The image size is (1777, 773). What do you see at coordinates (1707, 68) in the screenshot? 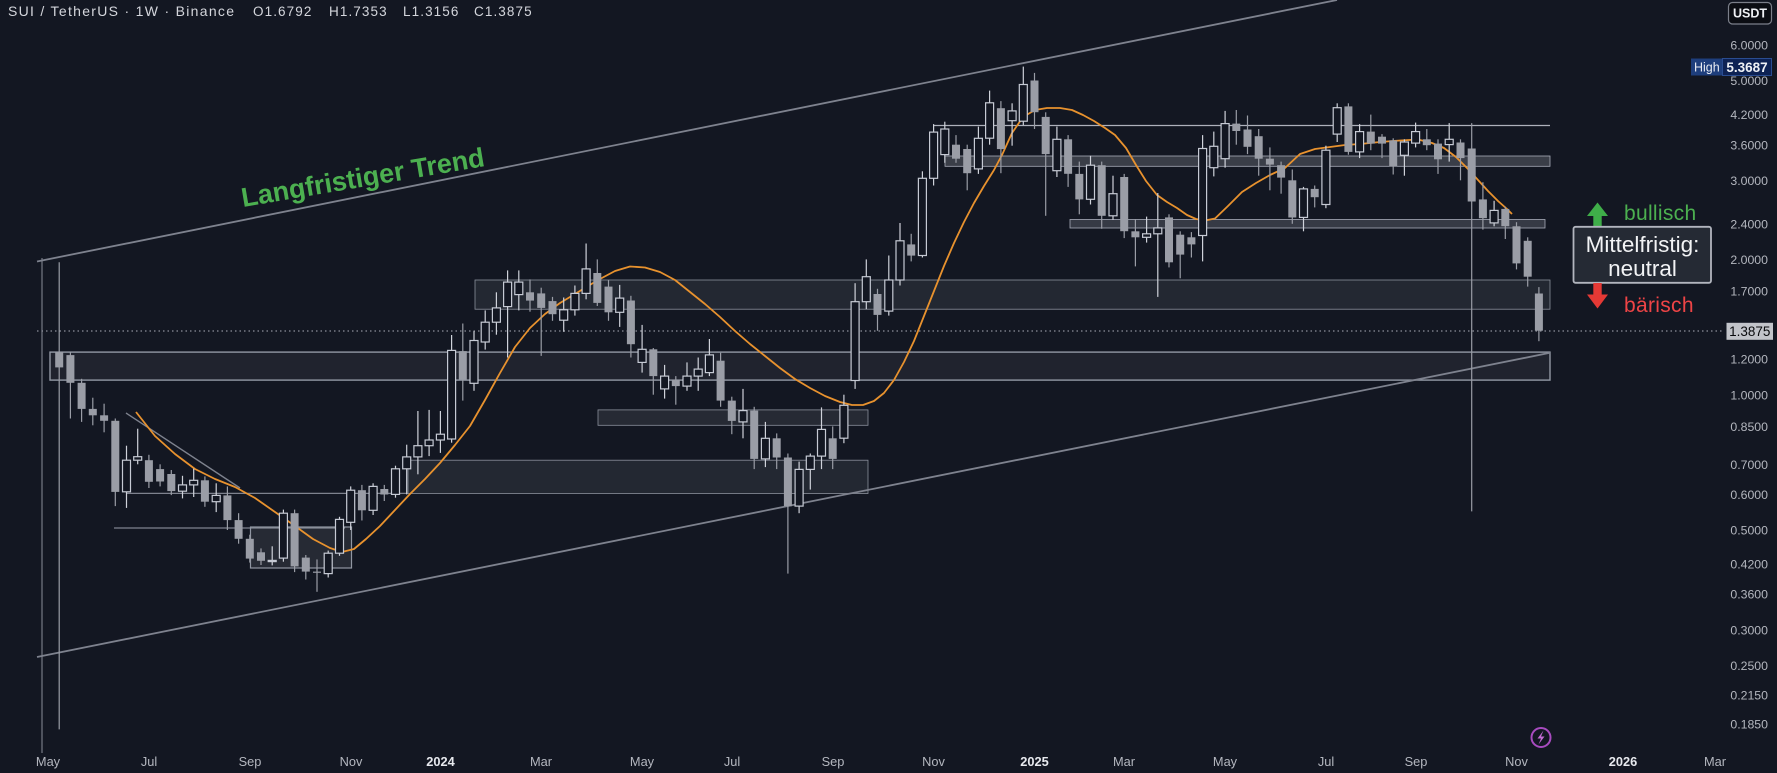
I see `svg-text: High` at bounding box center [1707, 68].